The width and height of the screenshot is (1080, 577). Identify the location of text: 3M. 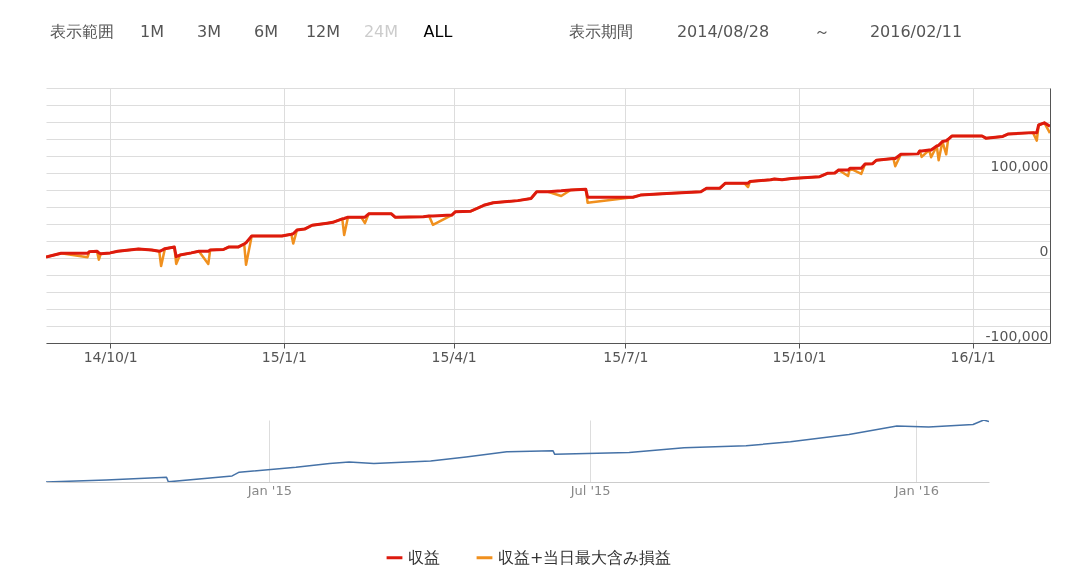
(209, 31).